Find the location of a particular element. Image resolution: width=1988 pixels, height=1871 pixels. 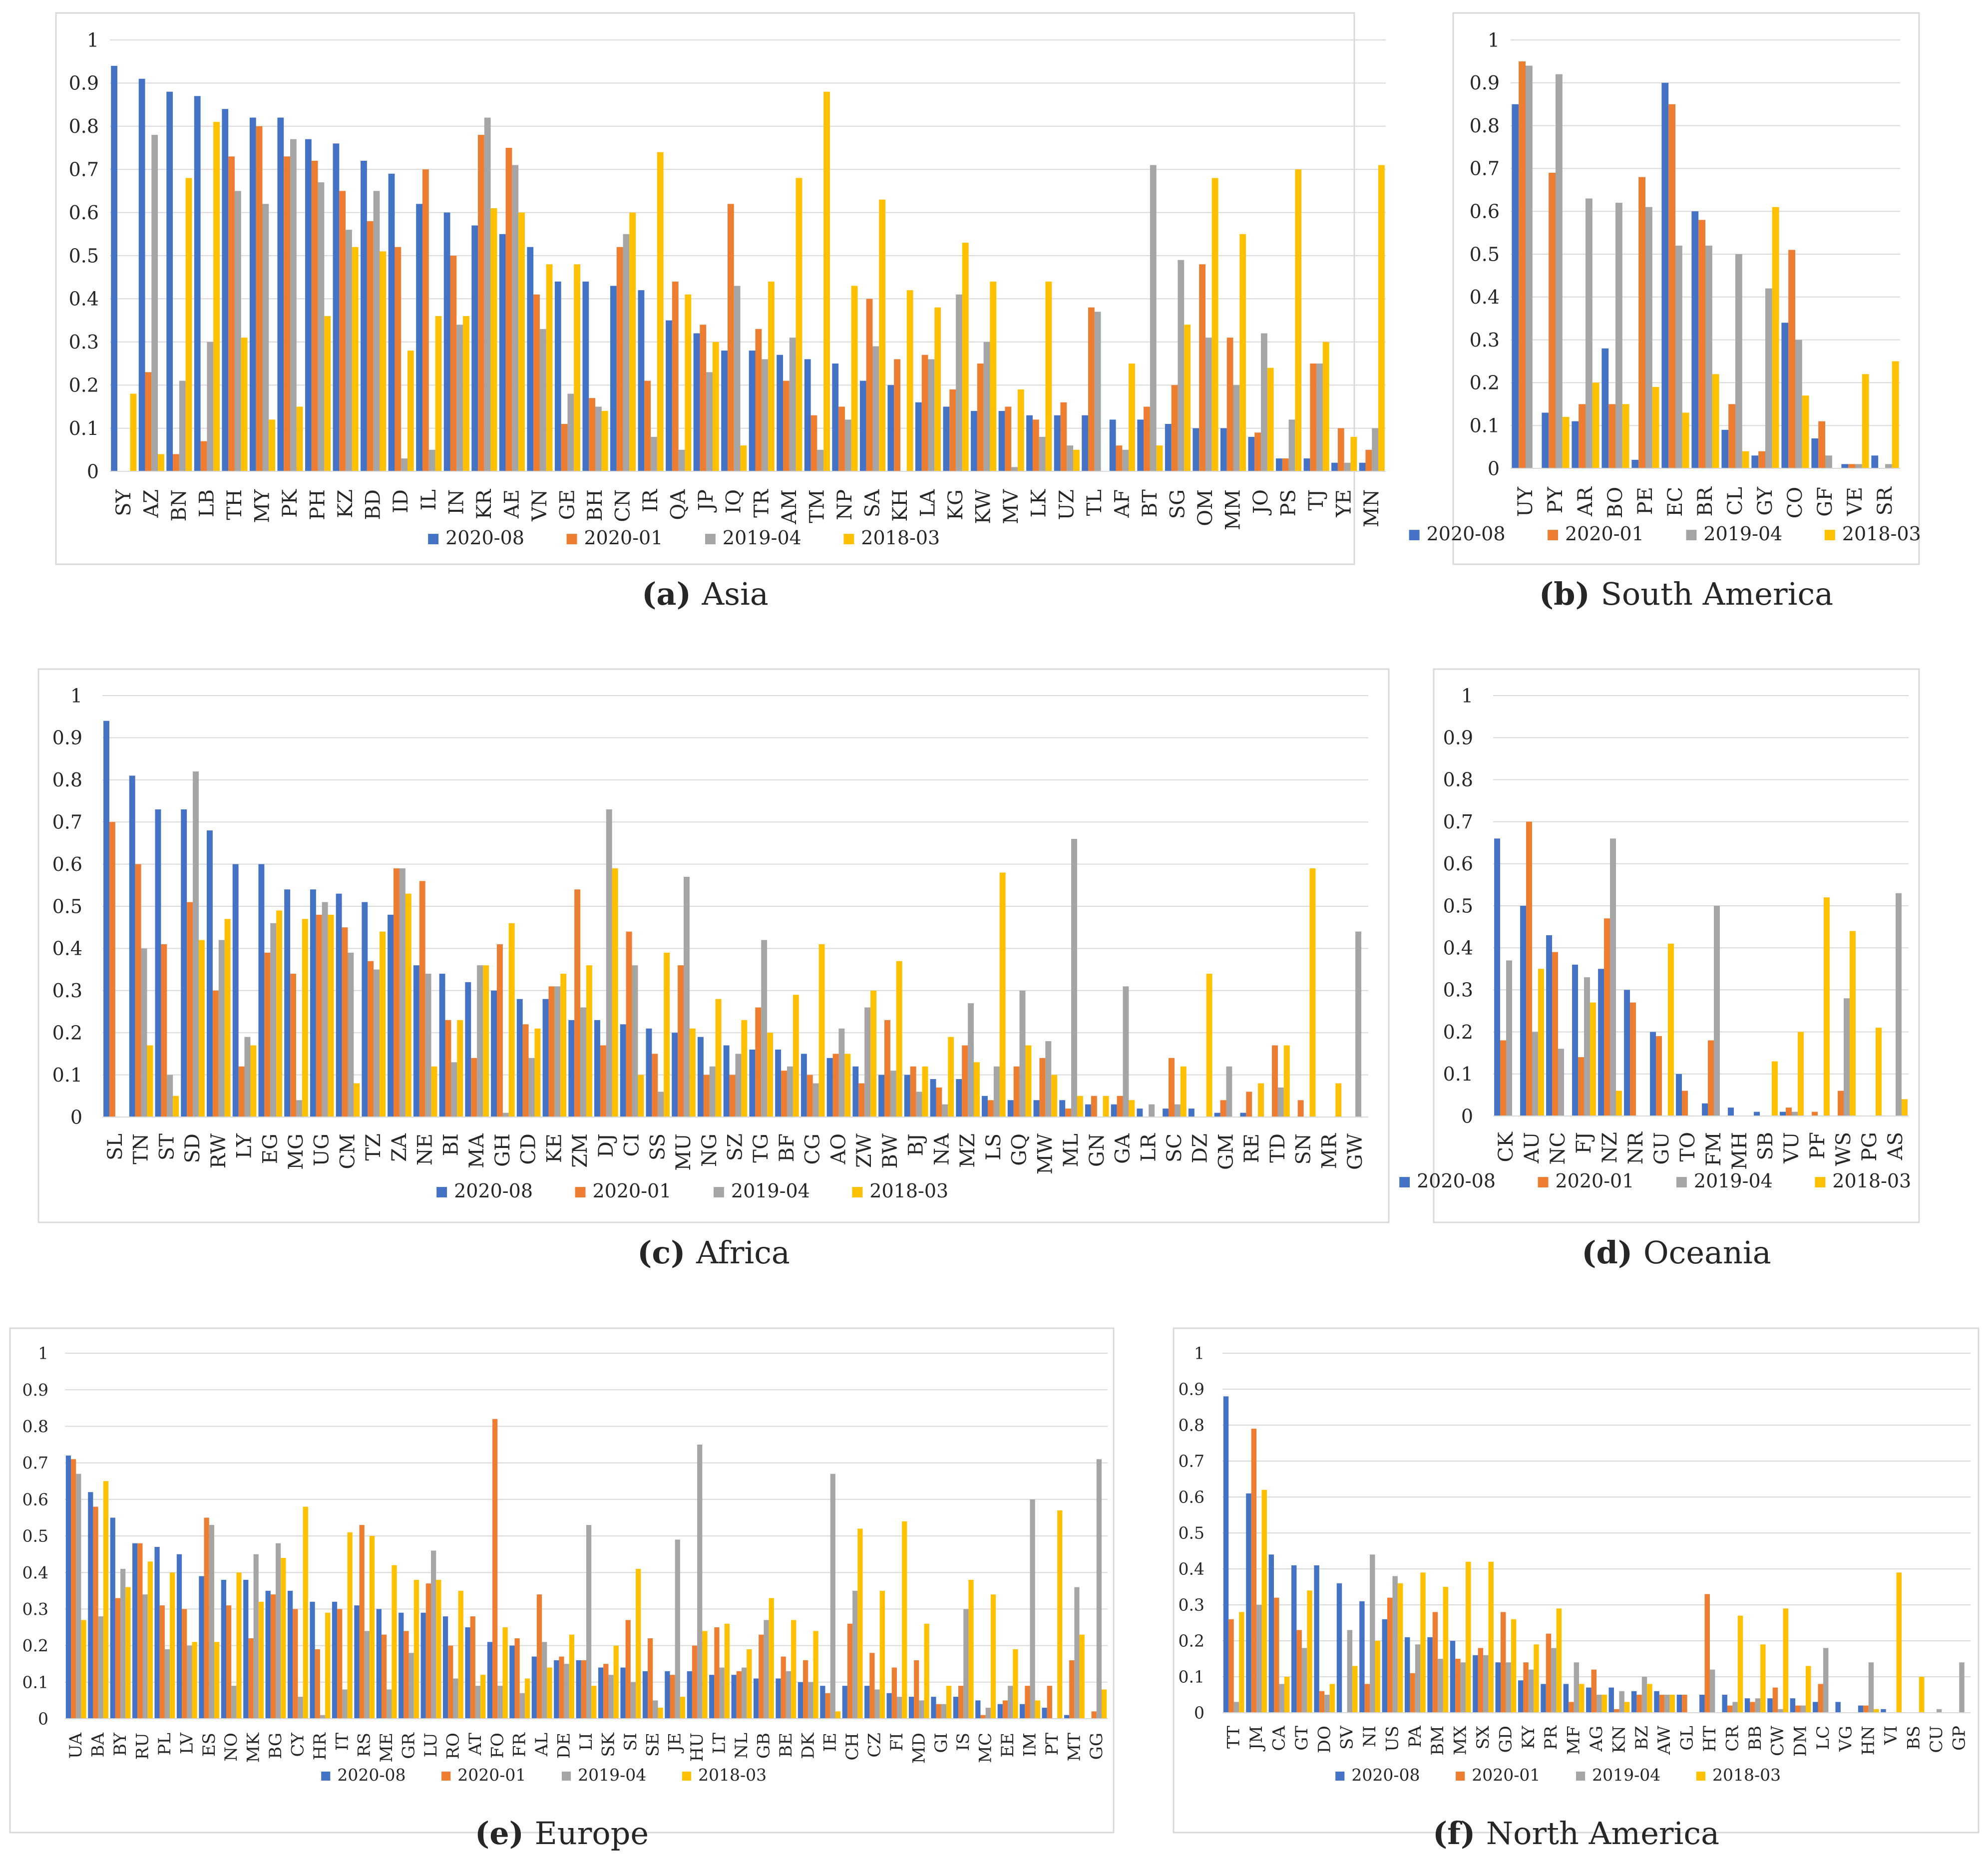

x-tick-label: BE is located at coordinates (786, 1745).